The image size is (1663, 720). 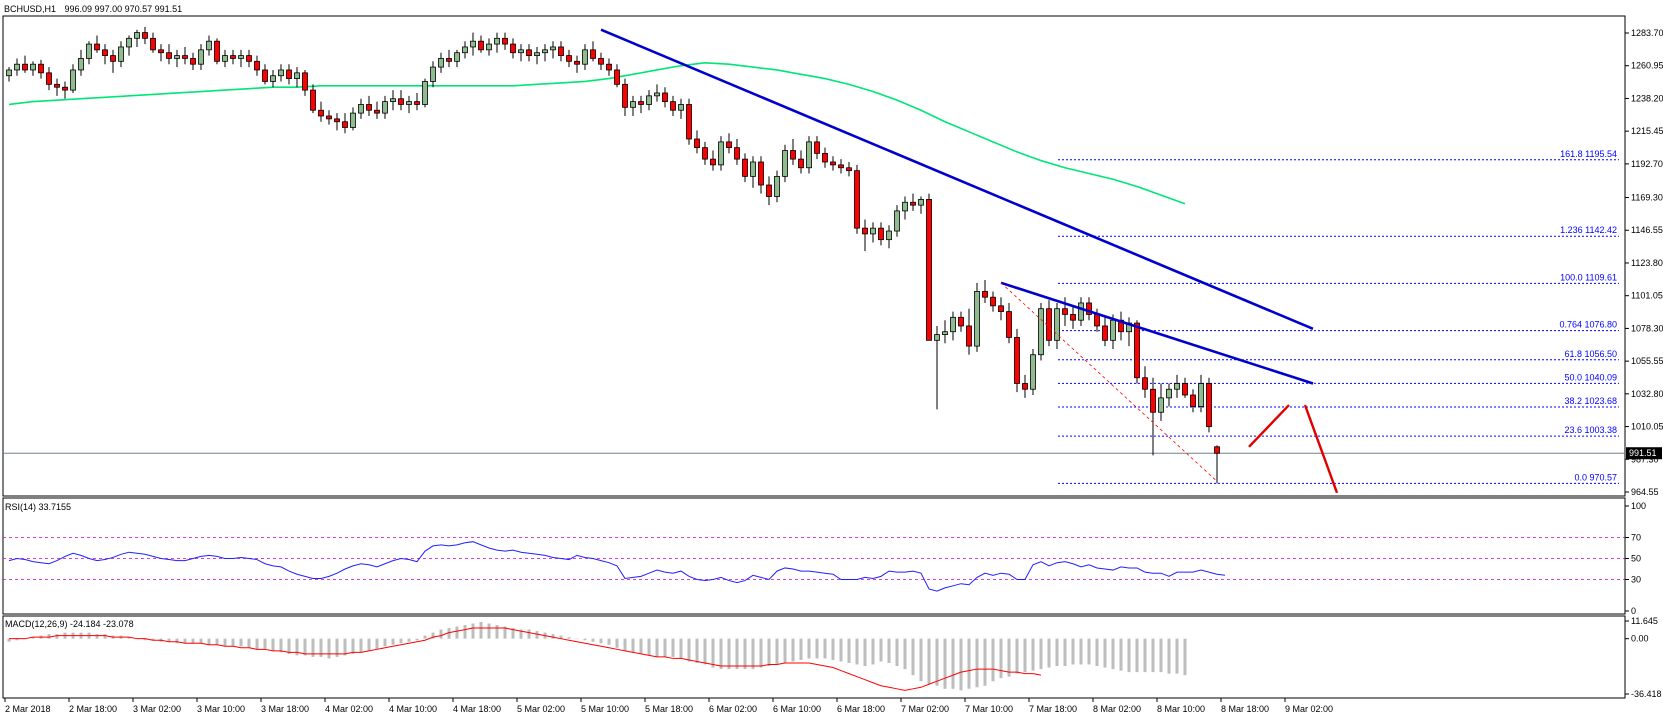 I want to click on macd-axis-label: 11.645, so click(x=1644, y=621).